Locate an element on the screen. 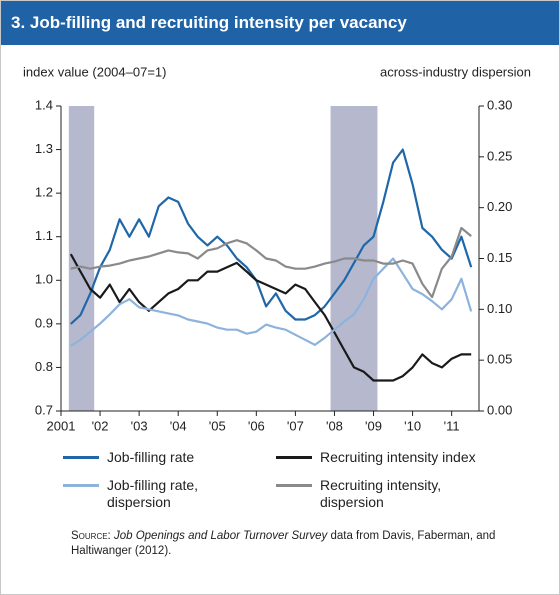  y2-tick-label: 0.05 is located at coordinates (499, 359).